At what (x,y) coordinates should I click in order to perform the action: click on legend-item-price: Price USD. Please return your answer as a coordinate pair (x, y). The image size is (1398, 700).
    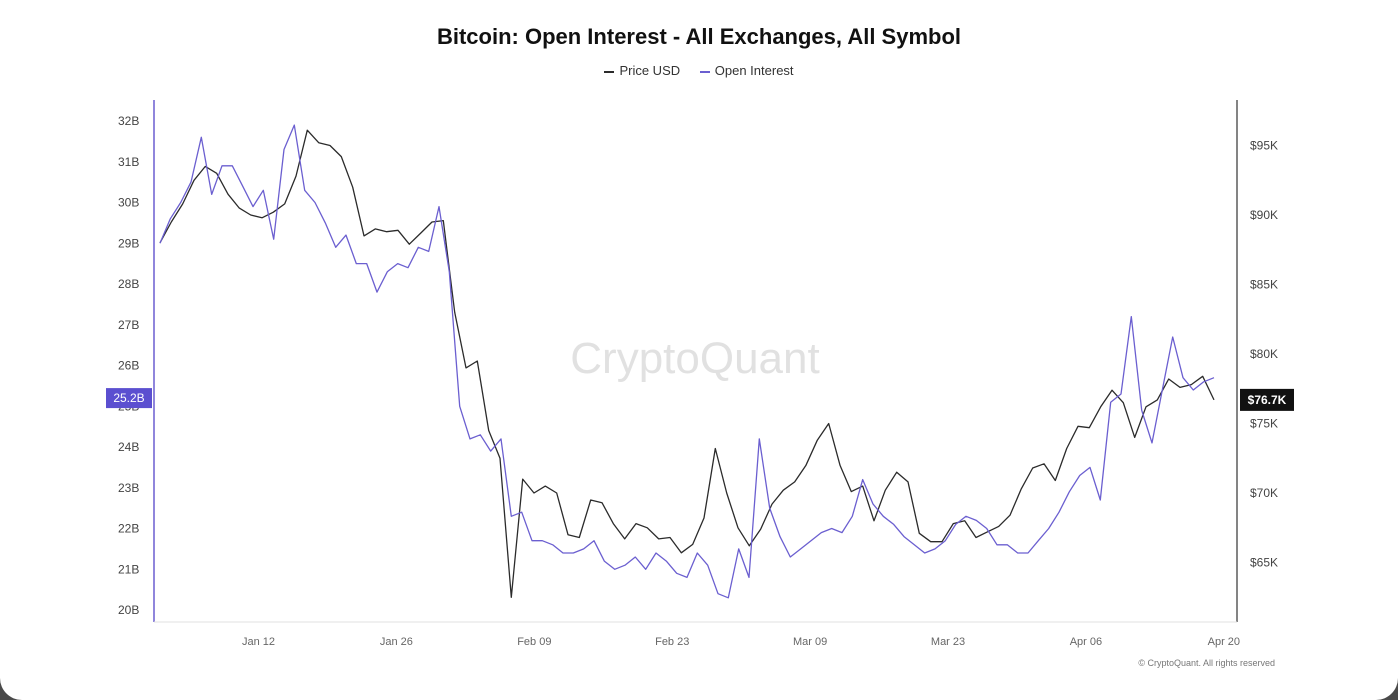
    Looking at the image, I should click on (642, 70).